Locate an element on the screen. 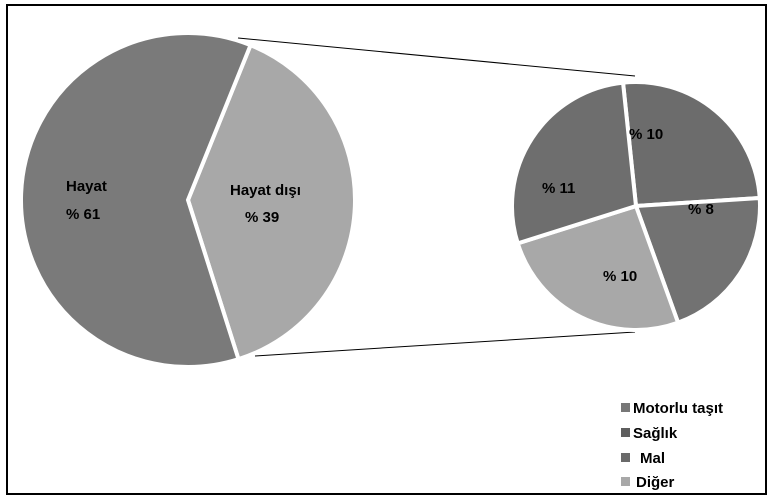 This screenshot has height=503, width=775. slice-label-hayat-value: % 61 is located at coordinates (83, 214).